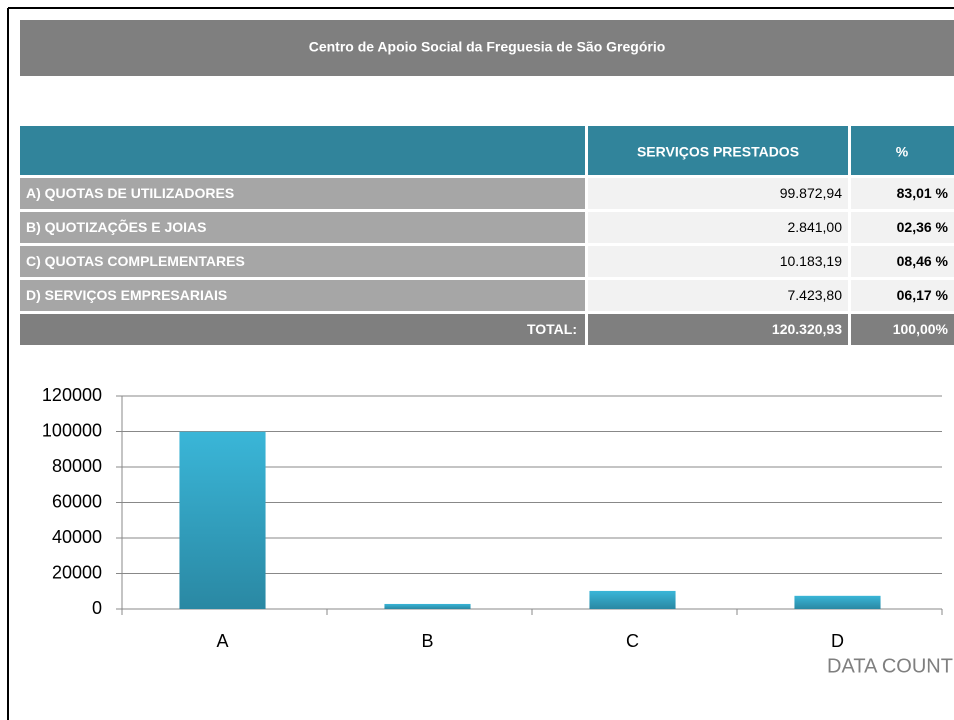 The image size is (954, 720). Describe the element at coordinates (923, 295) in the screenshot. I see `row-percent: 06,17 %` at that location.